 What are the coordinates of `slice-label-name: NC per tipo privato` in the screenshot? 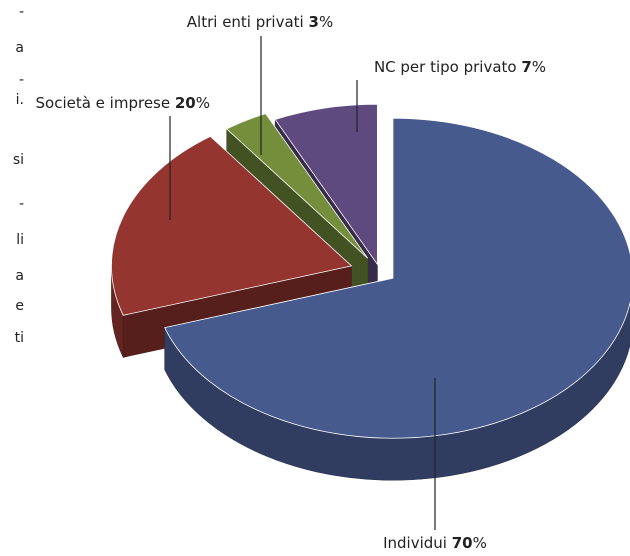 It's located at (447, 67).